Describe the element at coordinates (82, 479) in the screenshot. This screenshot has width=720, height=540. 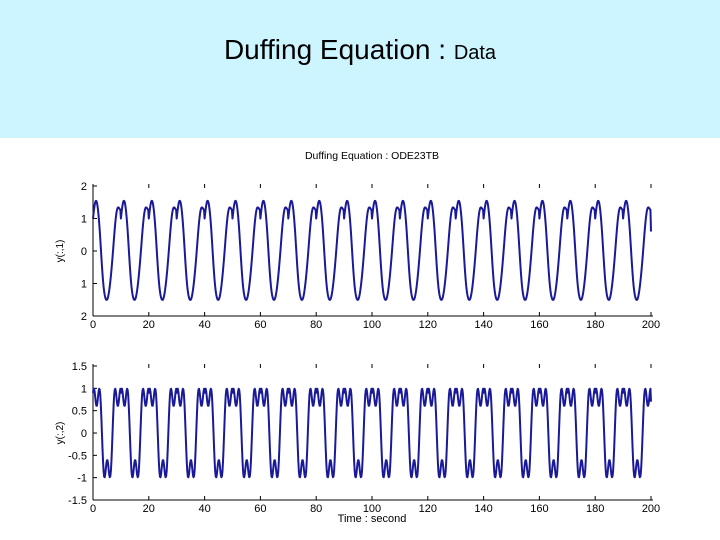
I see `y-tick-label: -1` at that location.